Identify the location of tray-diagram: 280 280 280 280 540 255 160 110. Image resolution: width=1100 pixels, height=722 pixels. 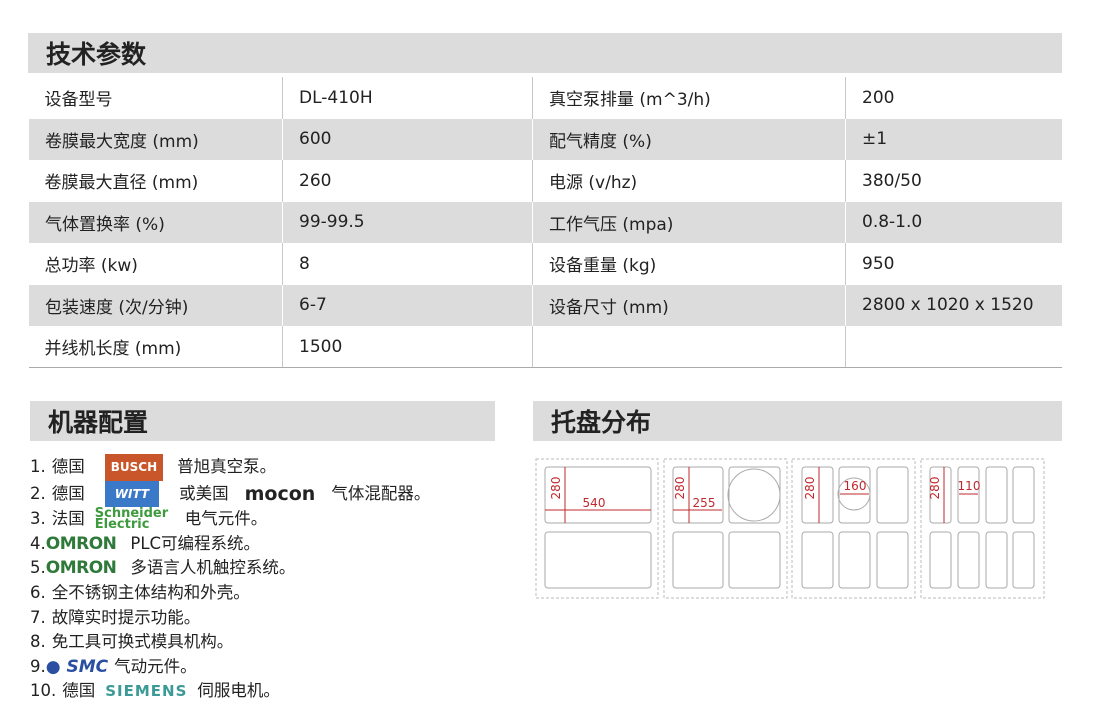
(790, 528).